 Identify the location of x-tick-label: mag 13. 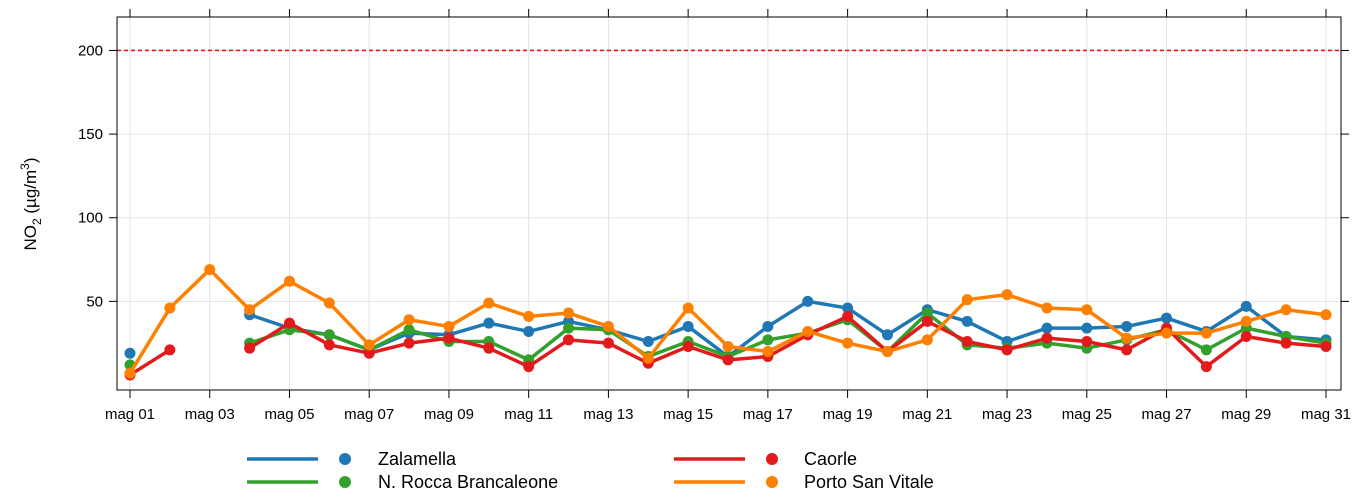
(608, 414).